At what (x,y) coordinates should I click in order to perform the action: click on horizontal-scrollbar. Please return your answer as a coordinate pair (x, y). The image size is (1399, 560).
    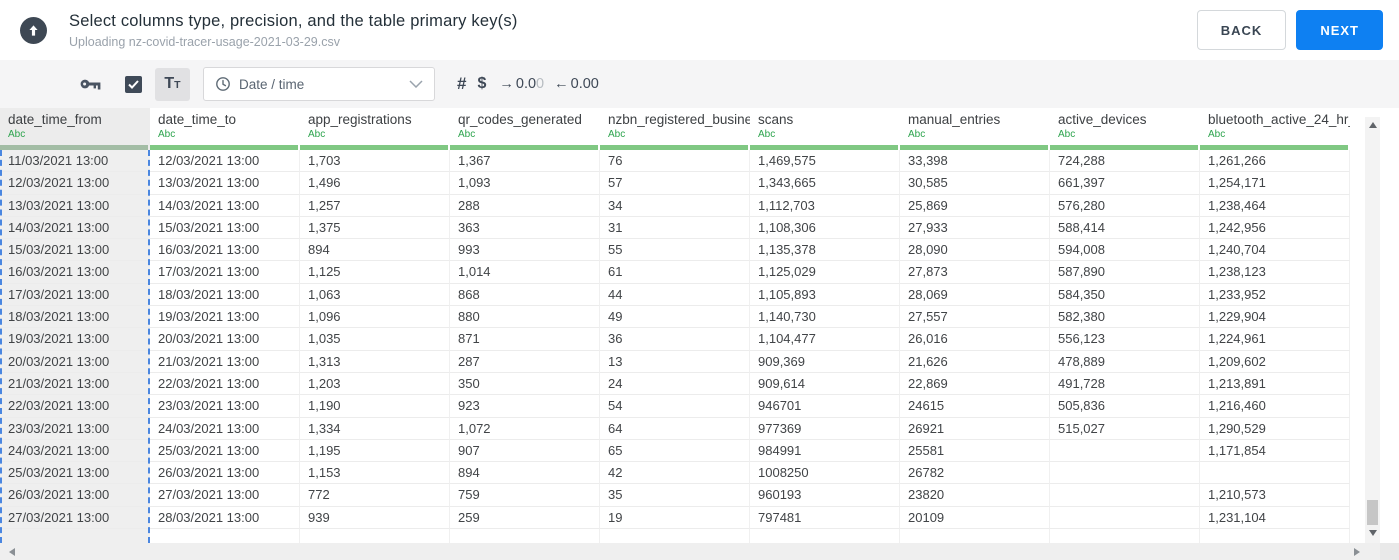
    Looking at the image, I should click on (690, 551).